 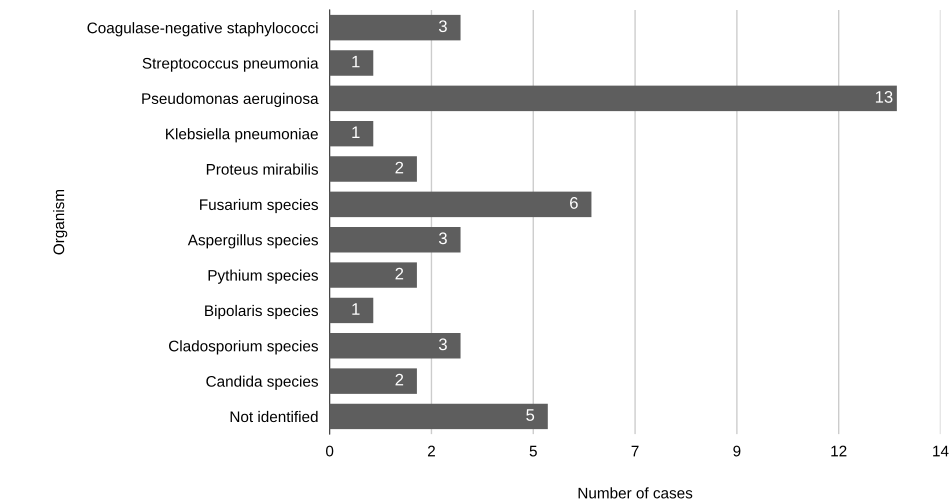 What do you see at coordinates (941, 451) in the screenshot?
I see `x-tick-label: 14` at bounding box center [941, 451].